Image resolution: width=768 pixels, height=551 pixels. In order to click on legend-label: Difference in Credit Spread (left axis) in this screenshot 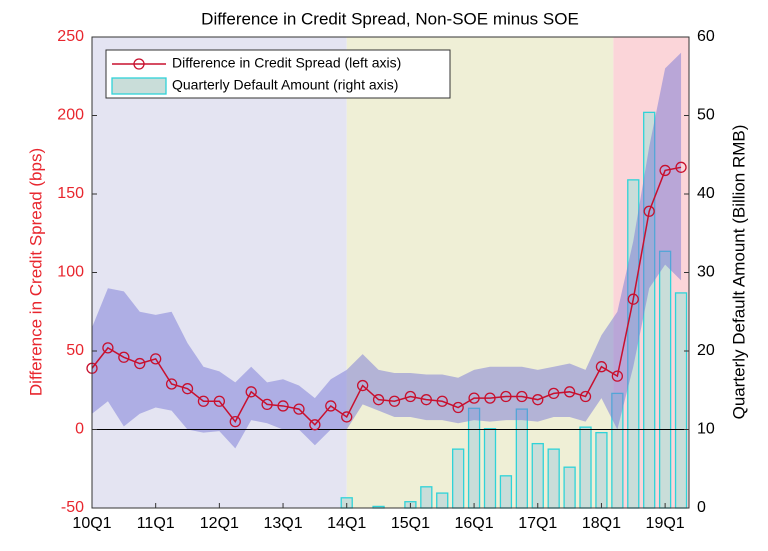, I will do `click(286, 63)`.